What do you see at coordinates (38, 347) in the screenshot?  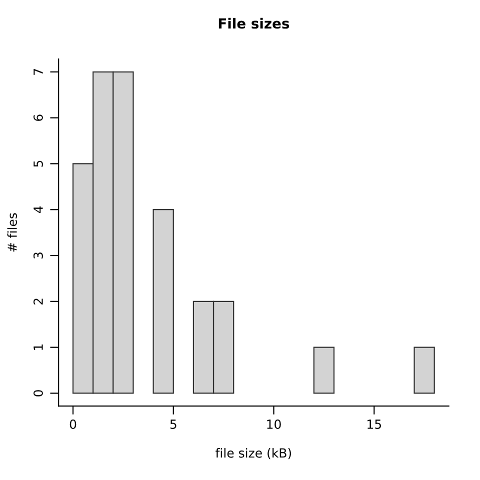 I see `y-tick-label: 1` at bounding box center [38, 347].